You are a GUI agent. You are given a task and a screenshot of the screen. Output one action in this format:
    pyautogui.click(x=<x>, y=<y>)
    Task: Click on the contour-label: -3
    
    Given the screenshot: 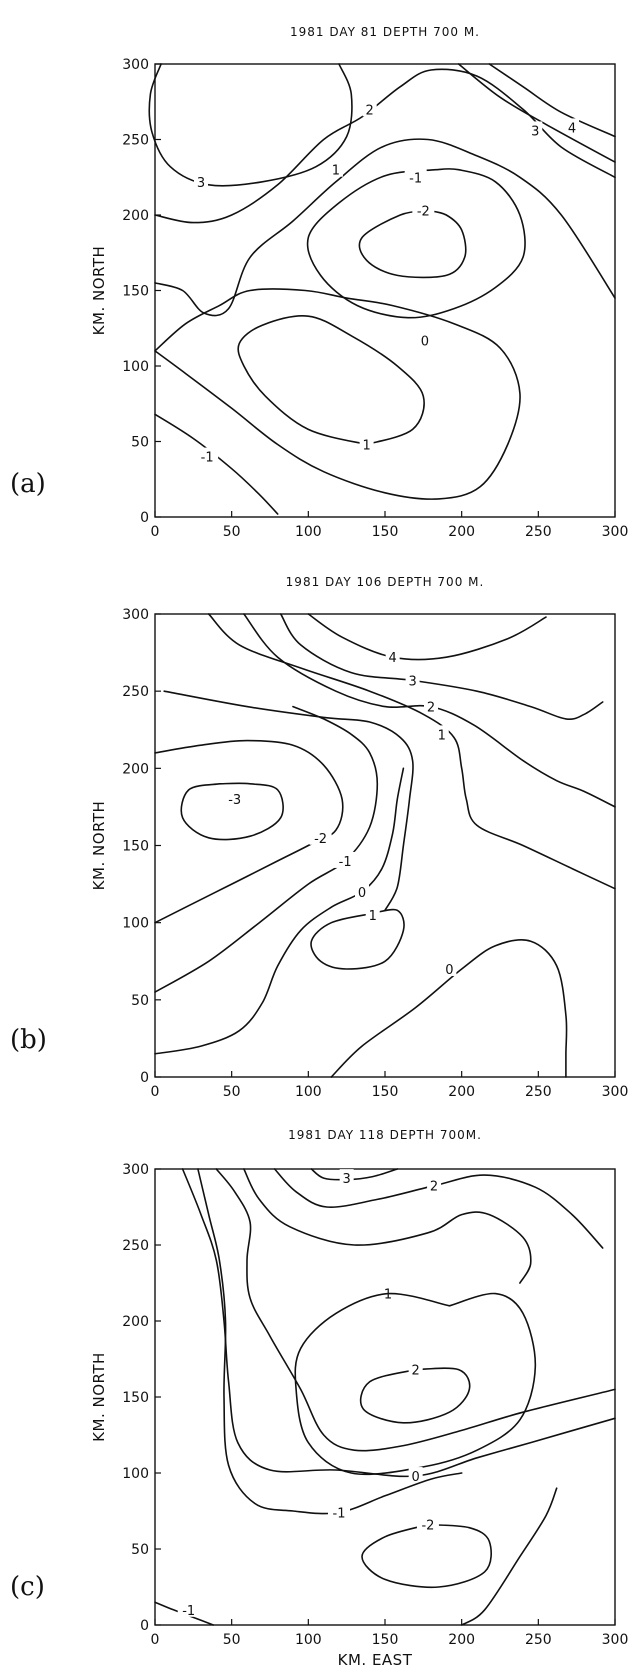 What is the action you would take?
    pyautogui.click(x=234, y=800)
    